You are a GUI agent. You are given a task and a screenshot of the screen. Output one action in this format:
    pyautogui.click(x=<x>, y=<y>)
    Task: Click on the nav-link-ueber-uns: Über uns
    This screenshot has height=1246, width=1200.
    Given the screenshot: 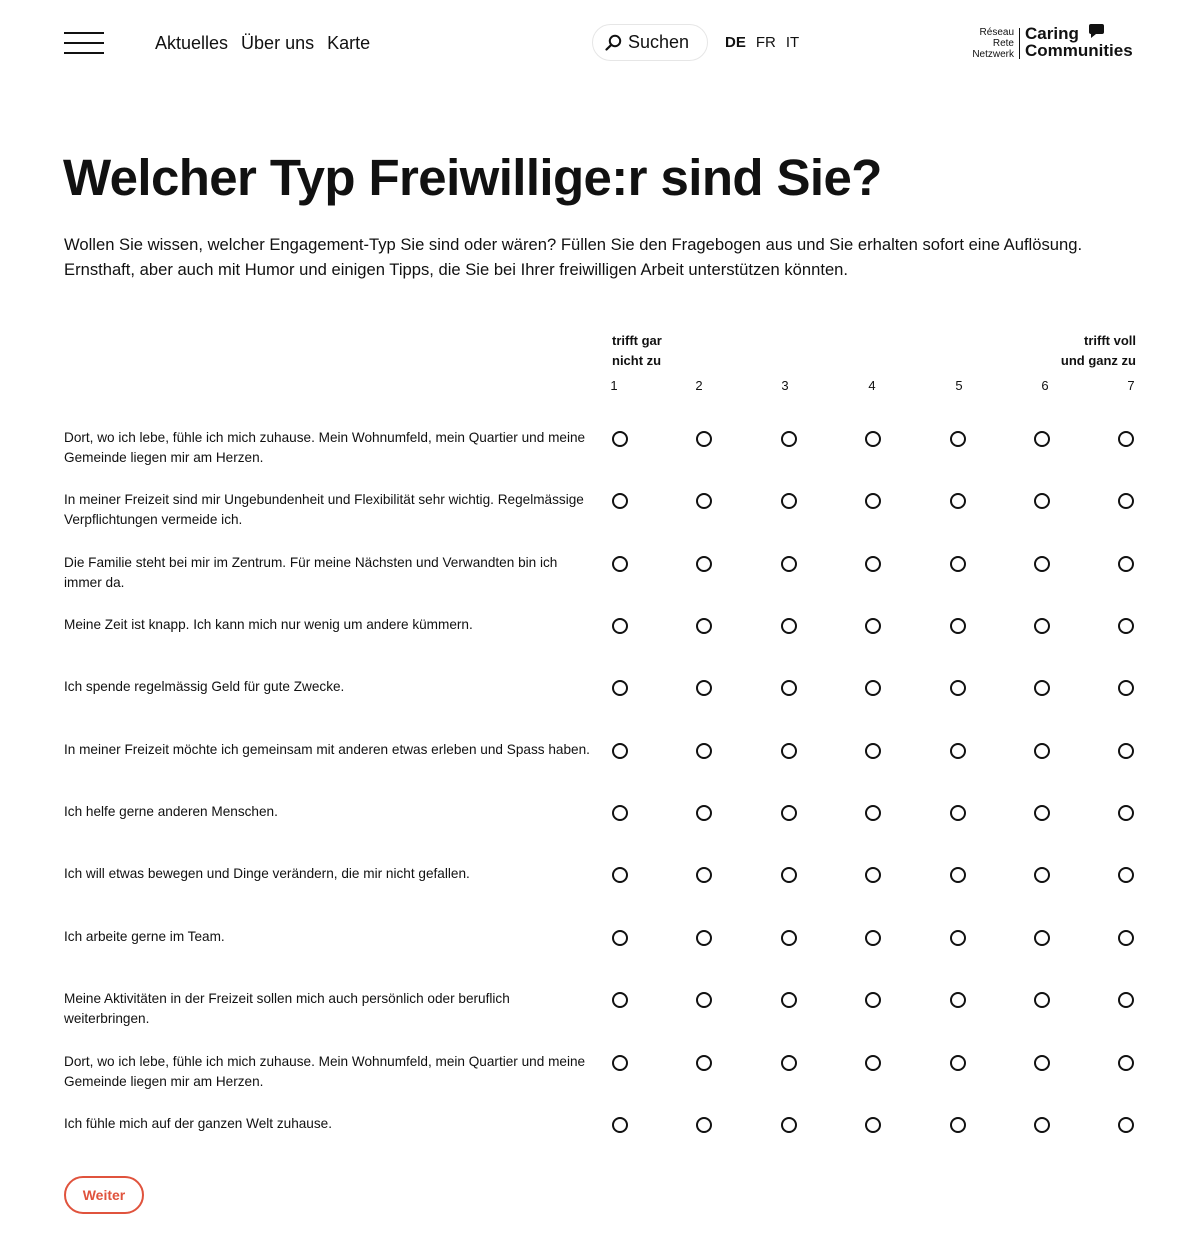 What is the action you would take?
    pyautogui.click(x=278, y=43)
    